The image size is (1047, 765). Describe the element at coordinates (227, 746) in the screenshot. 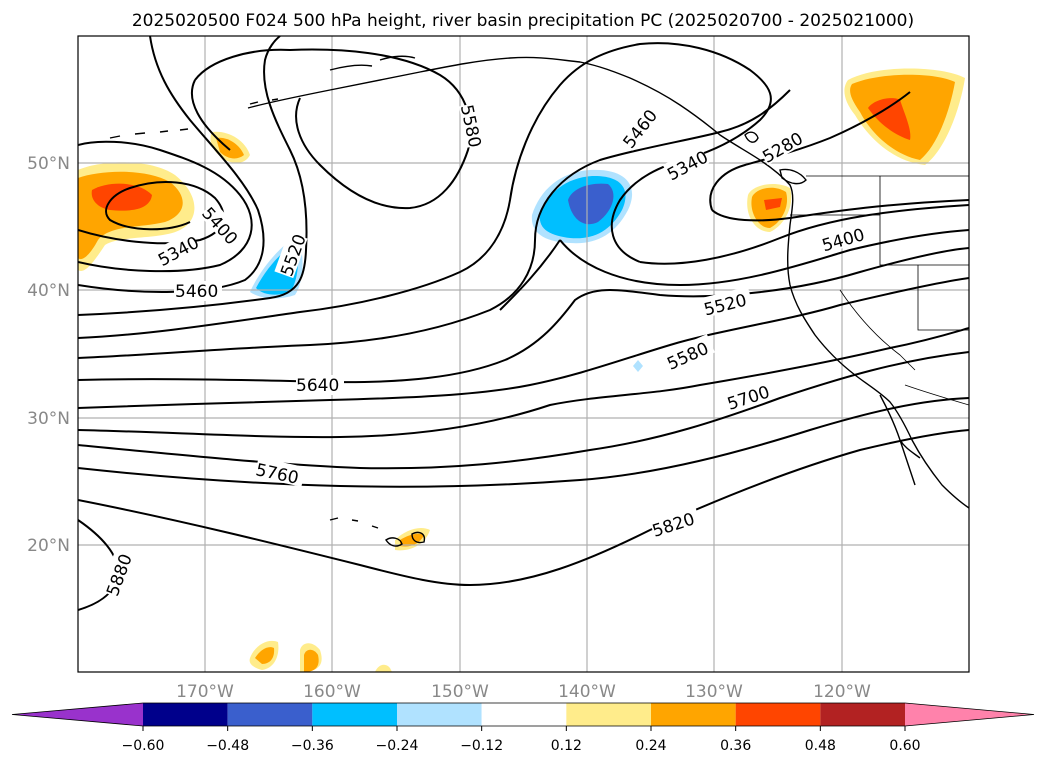

I see `colorbar-tick-label: −0.48` at that location.